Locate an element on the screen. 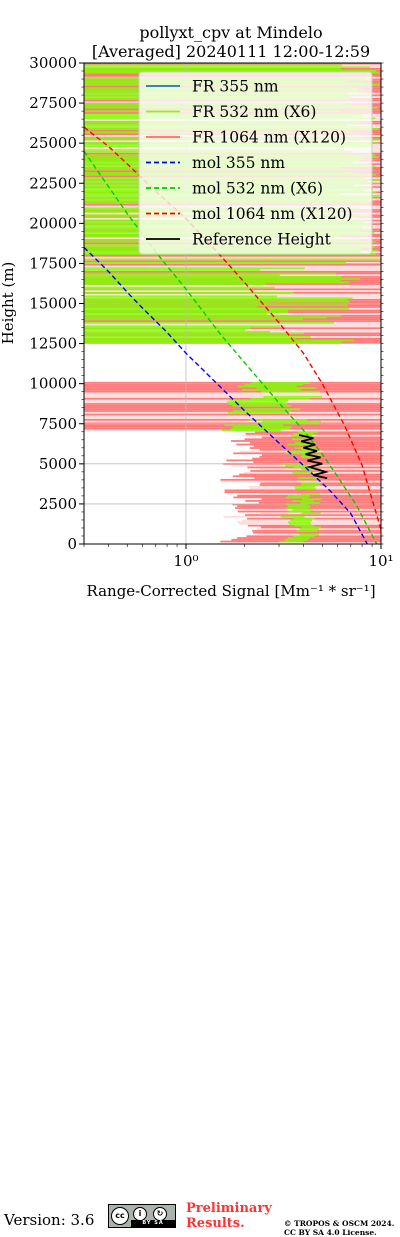 This screenshot has width=400, height=1237. preliminary-notice: Preliminary Results. is located at coordinates (229, 1216).